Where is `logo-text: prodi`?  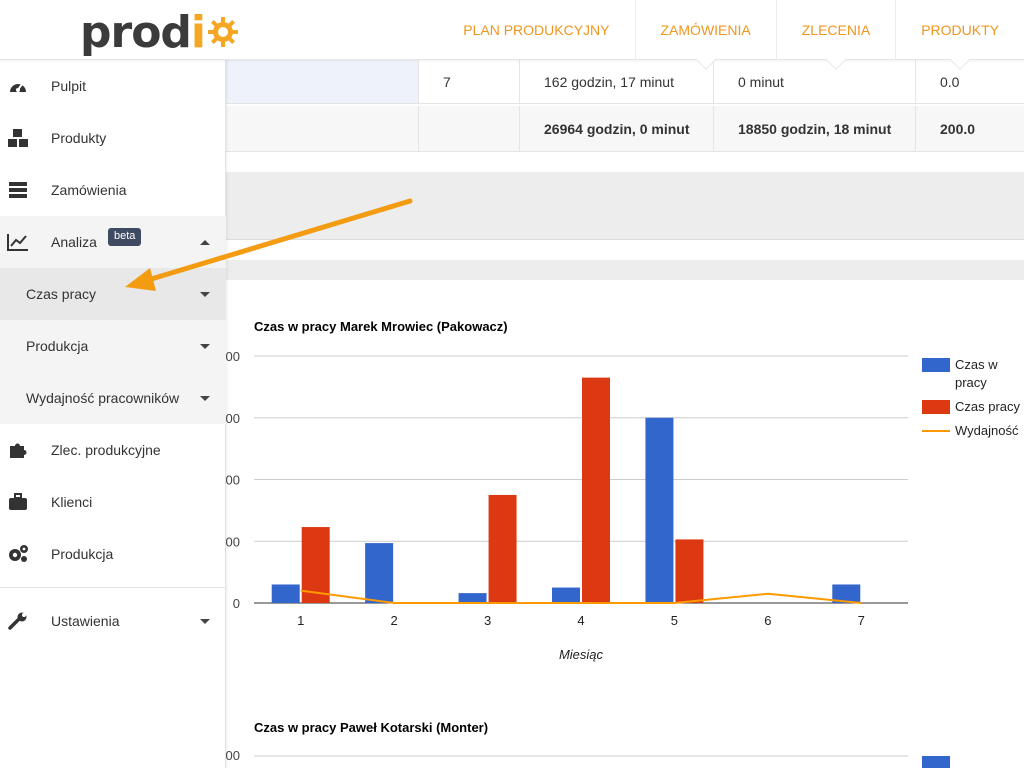 logo-text: prodi is located at coordinates (143, 32).